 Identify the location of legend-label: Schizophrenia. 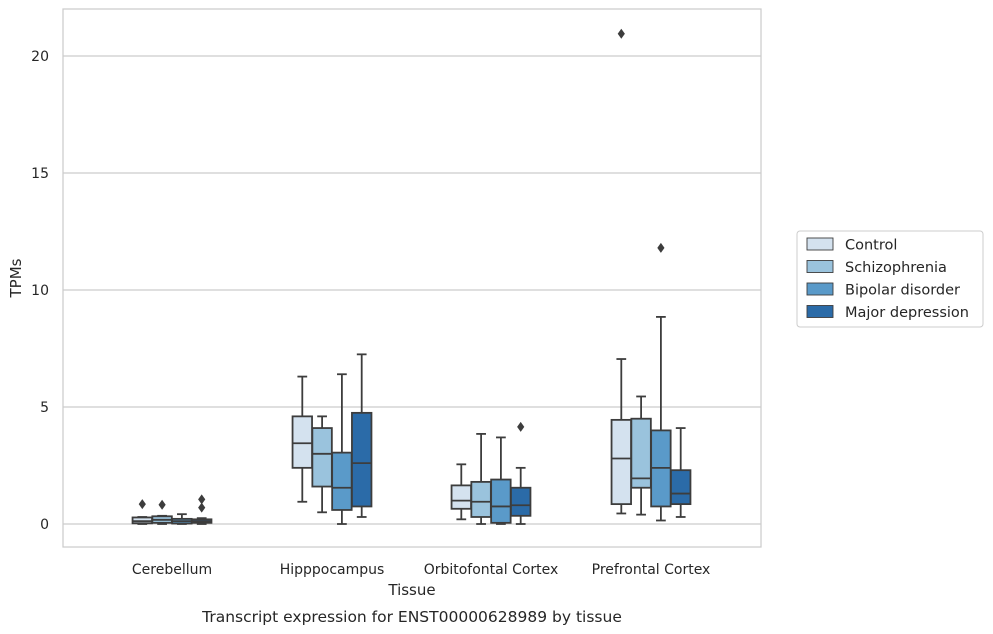
(896, 268).